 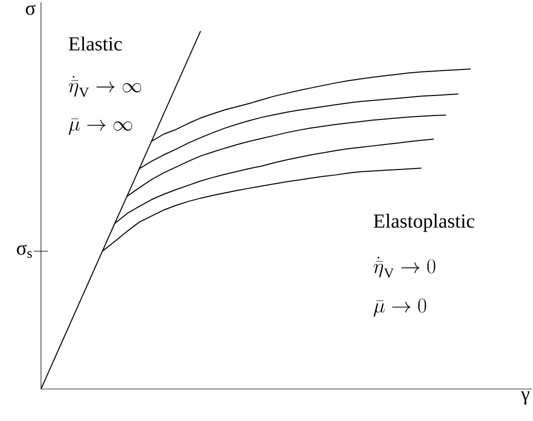 What do you see at coordinates (31, 9) in the screenshot?
I see `y-axis-title: σ` at bounding box center [31, 9].